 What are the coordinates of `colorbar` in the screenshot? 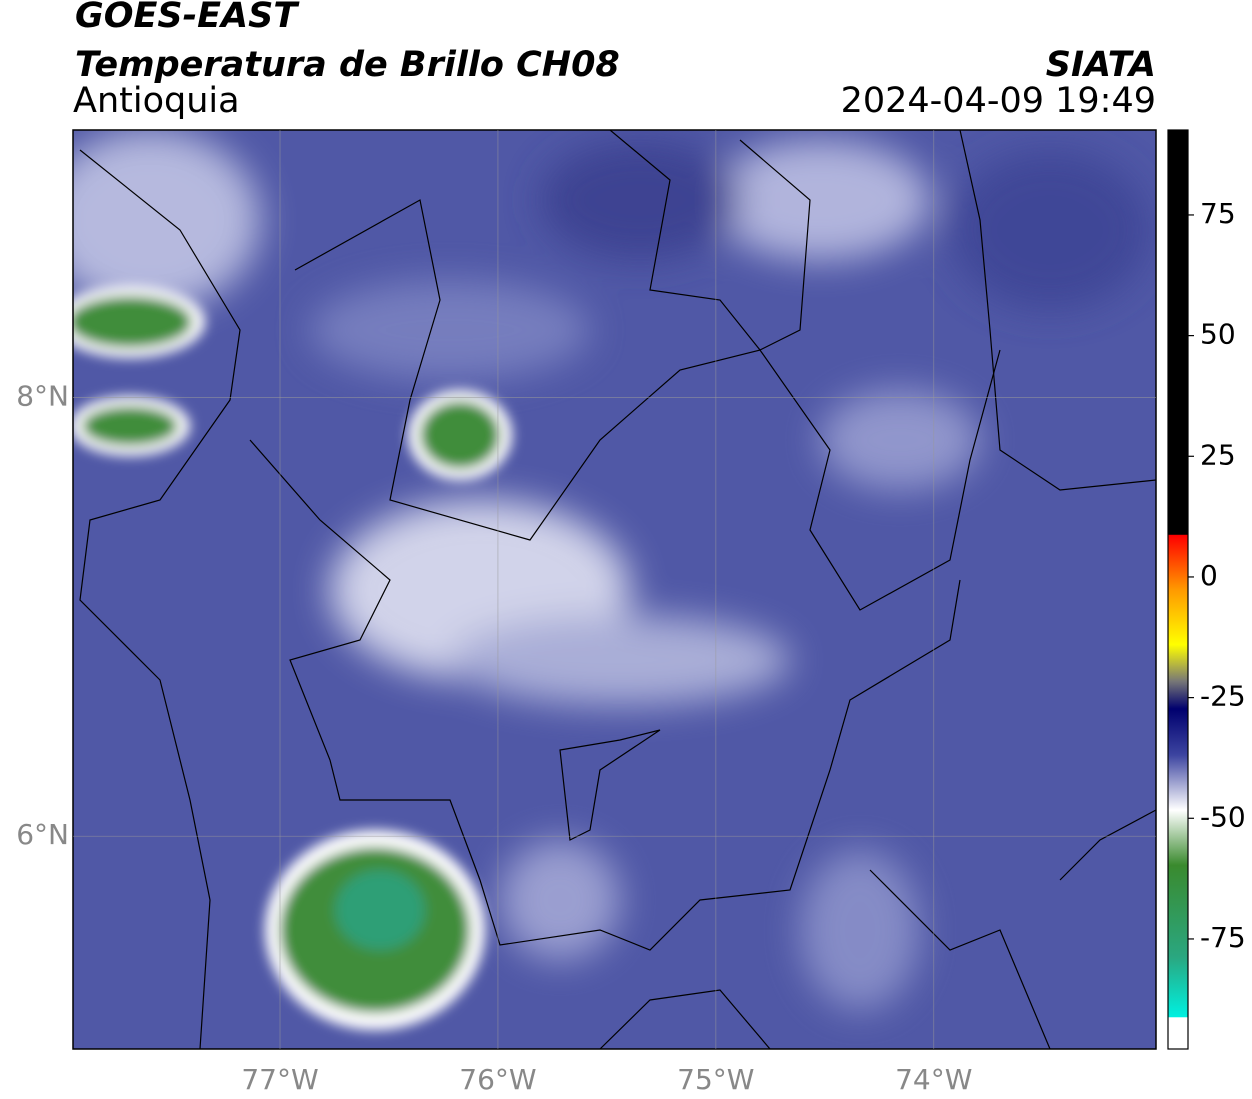 It's located at (1178, 589).